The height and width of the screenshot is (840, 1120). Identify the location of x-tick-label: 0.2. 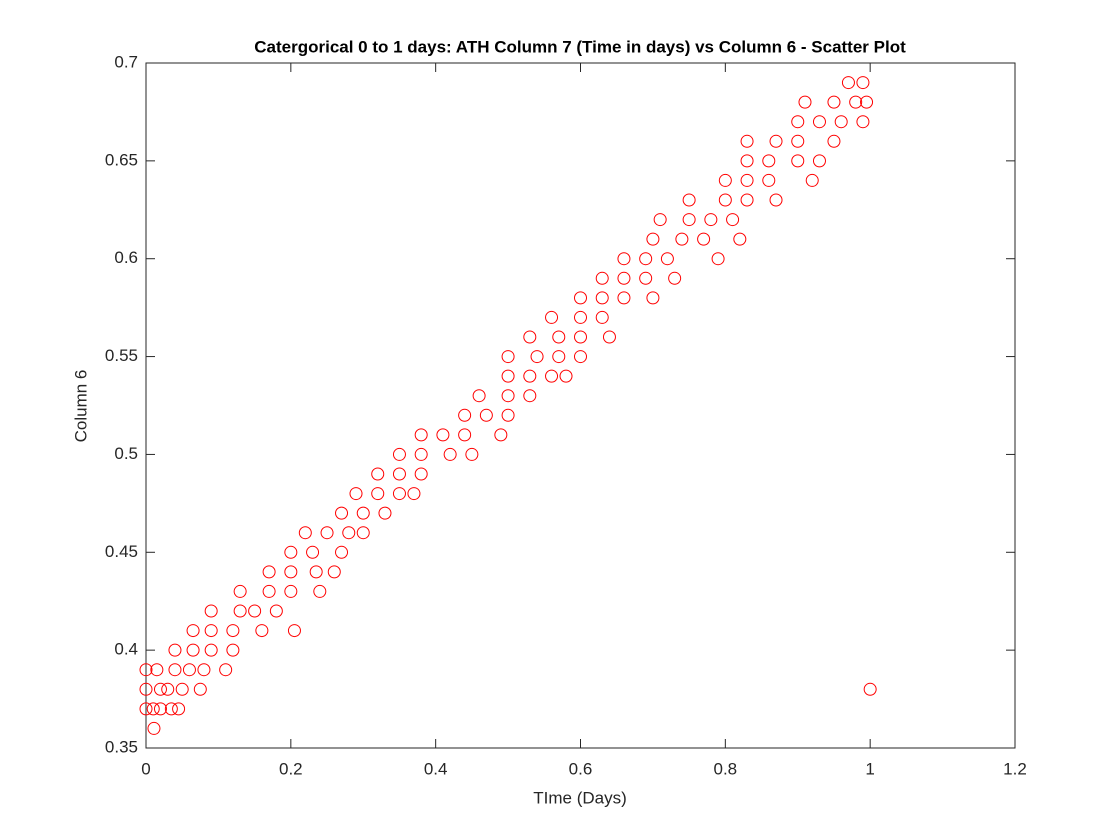
(291, 768).